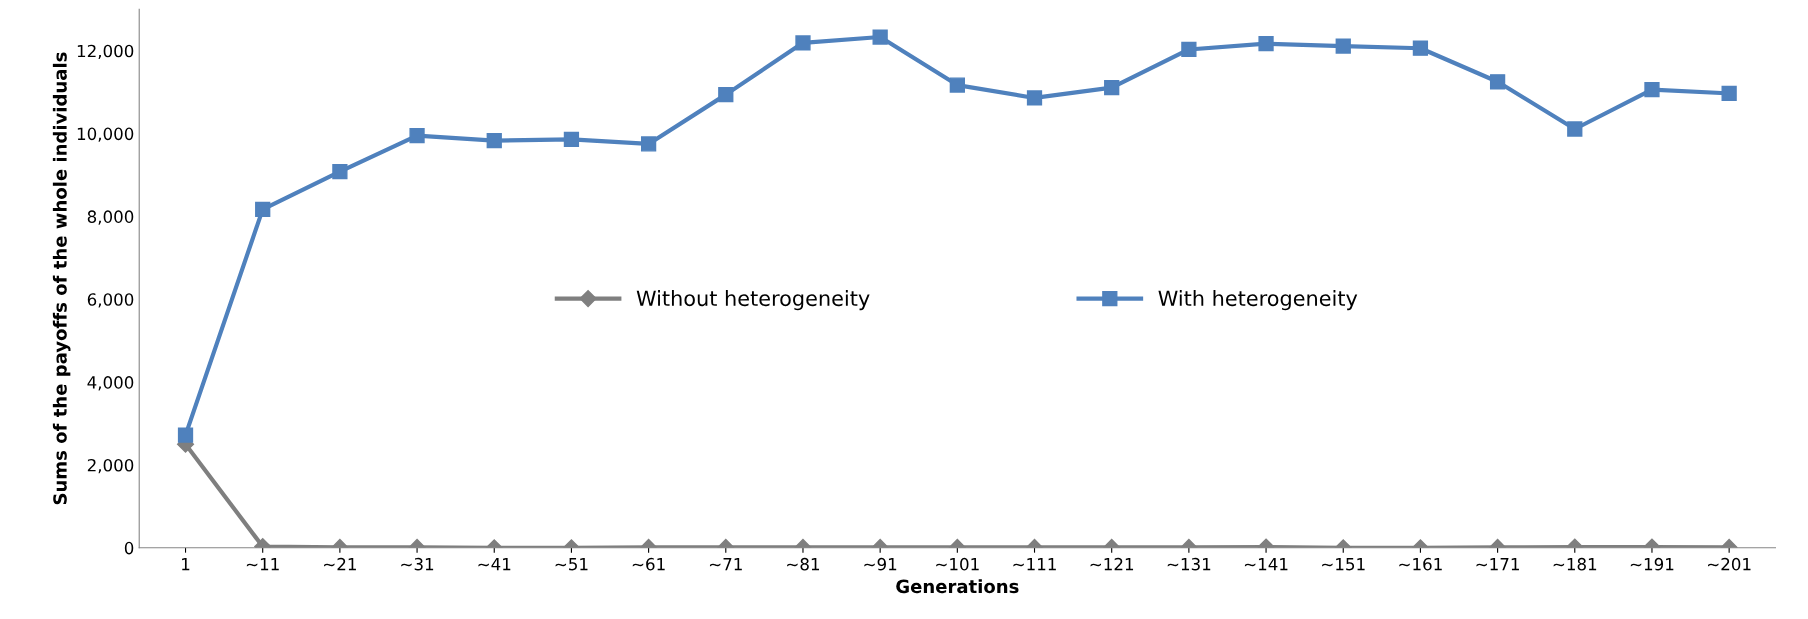 This screenshot has width=1808, height=619. I want to click on x-tick-label: ~71, so click(725, 564).